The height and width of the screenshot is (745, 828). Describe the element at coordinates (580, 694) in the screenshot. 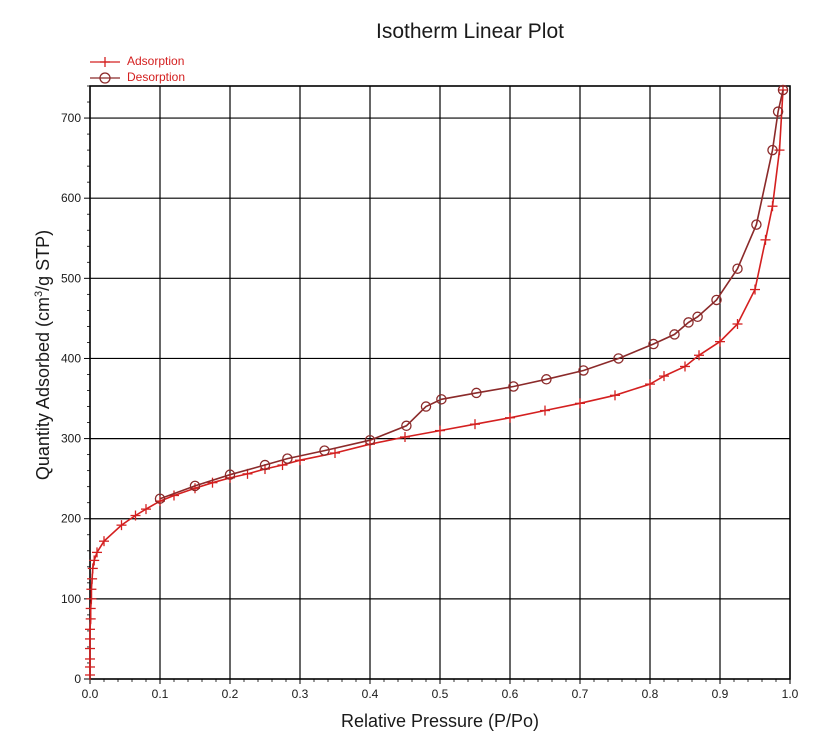

I see `x-tick-label: 0.7` at that location.